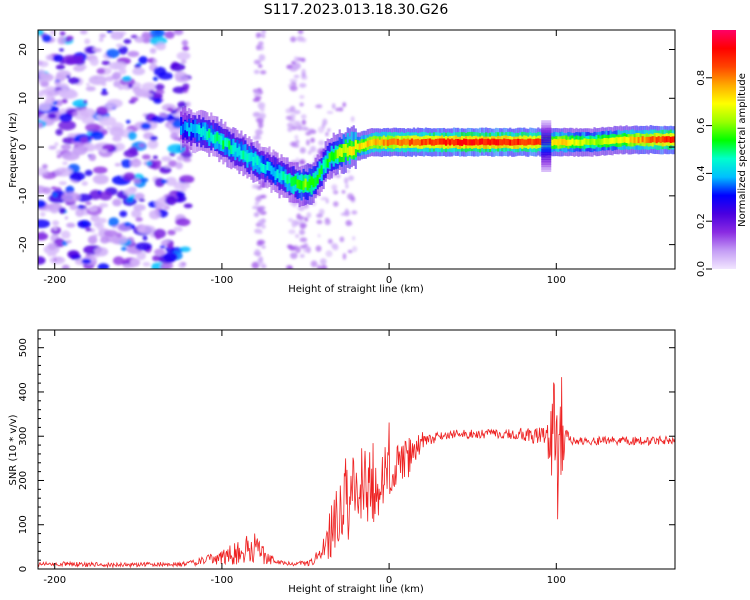 The image size is (750, 600). Describe the element at coordinates (701, 221) in the screenshot. I see `colorbar-tick-label: 0.2` at that location.